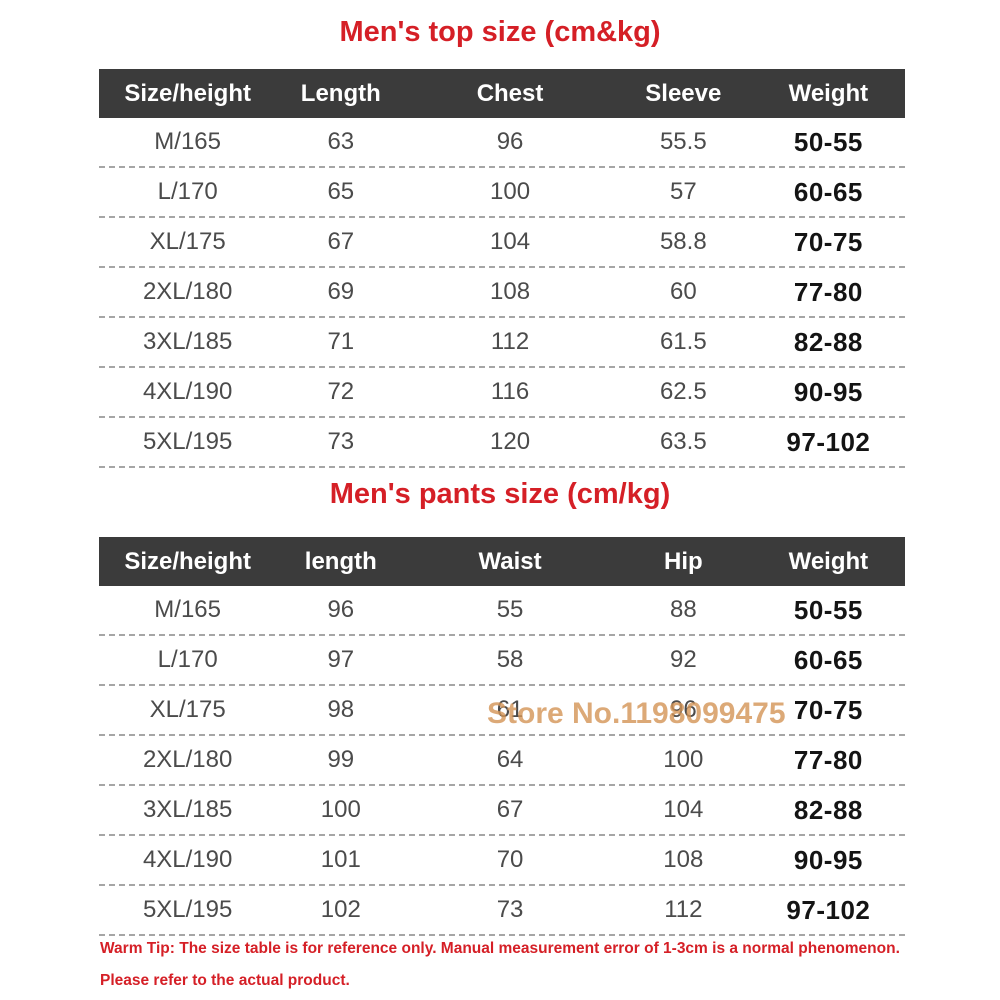 The width and height of the screenshot is (1000, 1000). I want to click on table-cell: 120, so click(510, 441).